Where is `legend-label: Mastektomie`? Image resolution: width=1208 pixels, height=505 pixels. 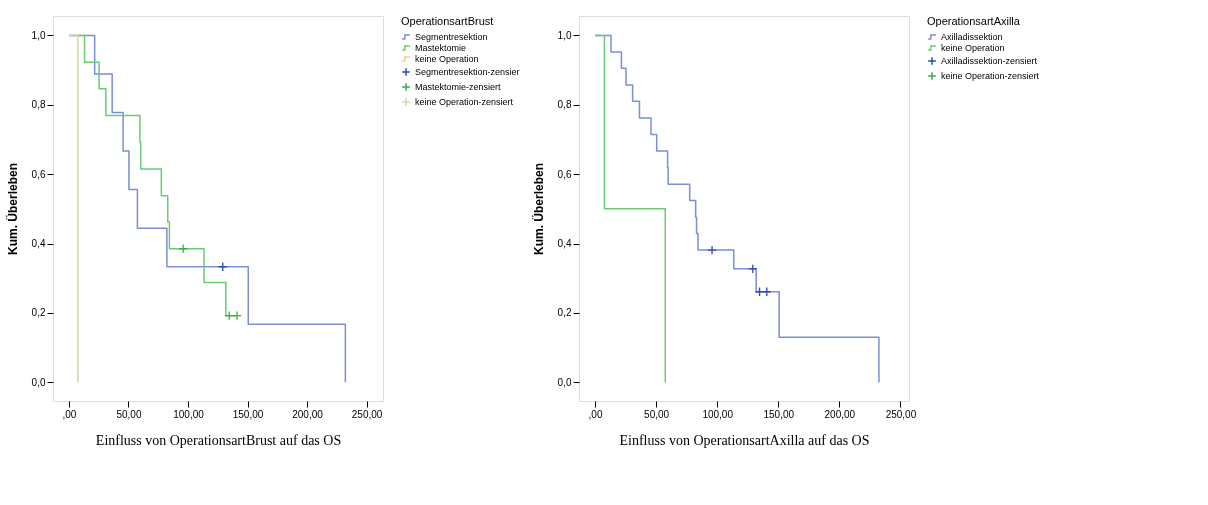 legend-label: Mastektomie is located at coordinates (441, 48).